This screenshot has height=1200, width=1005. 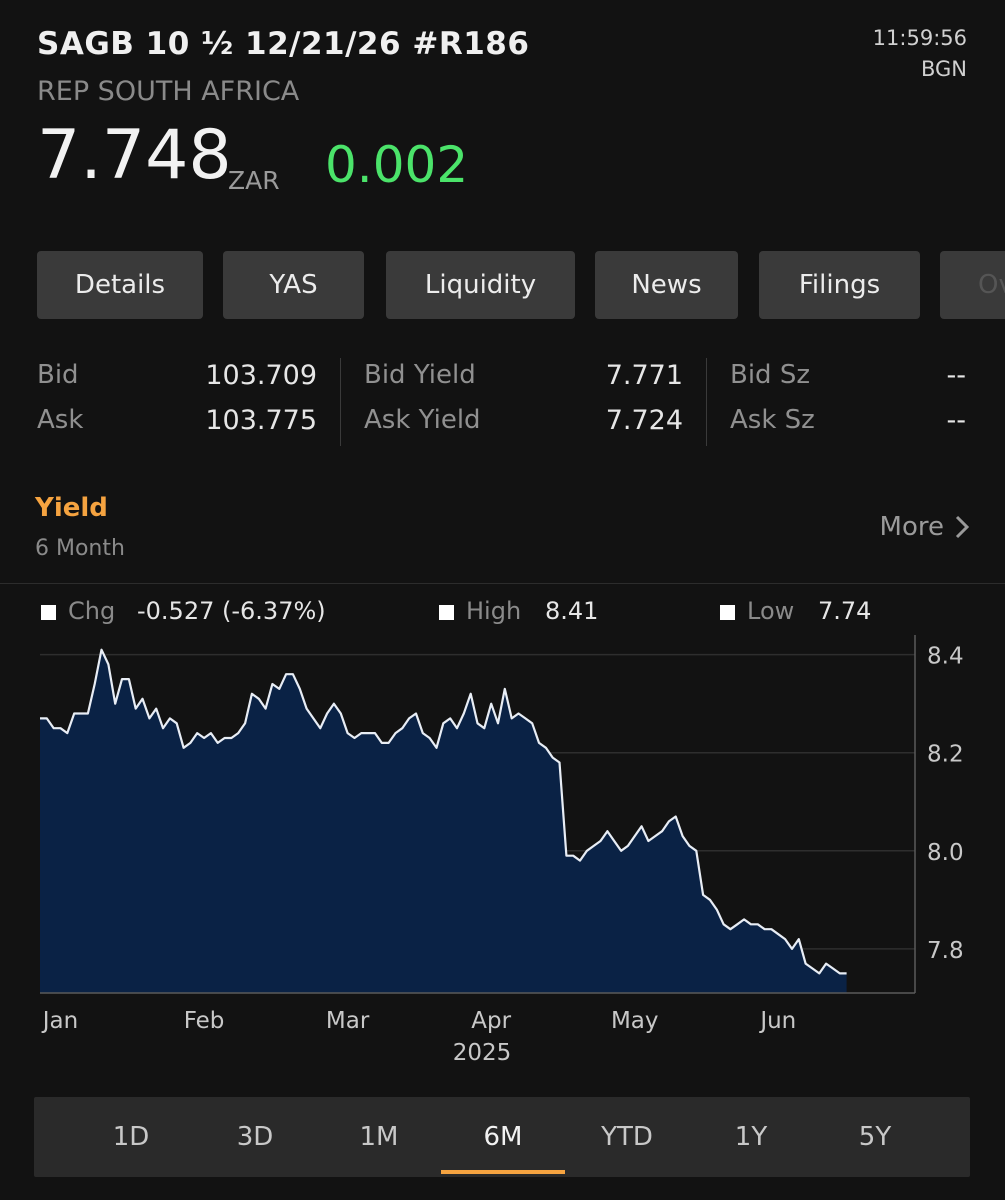 I want to click on bid-size-label: Bid Sz, so click(x=770, y=375).